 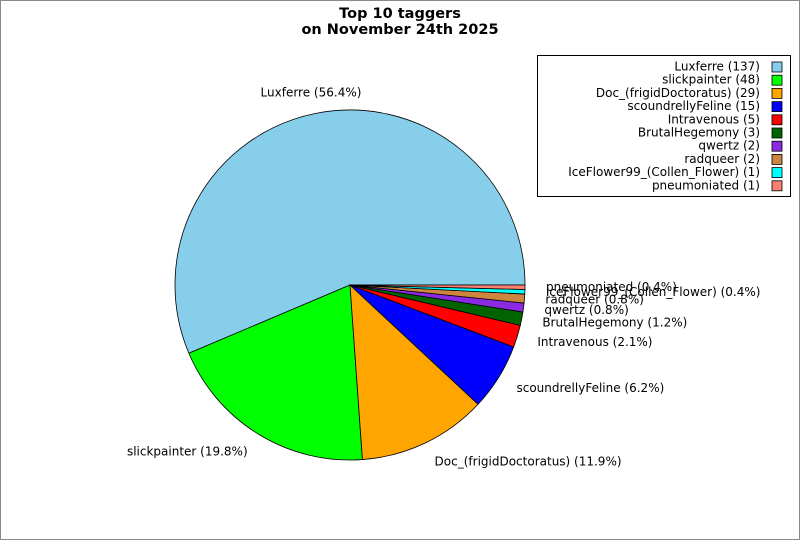 I want to click on slice-label: pneumoniated (0.4%), so click(x=611, y=287).